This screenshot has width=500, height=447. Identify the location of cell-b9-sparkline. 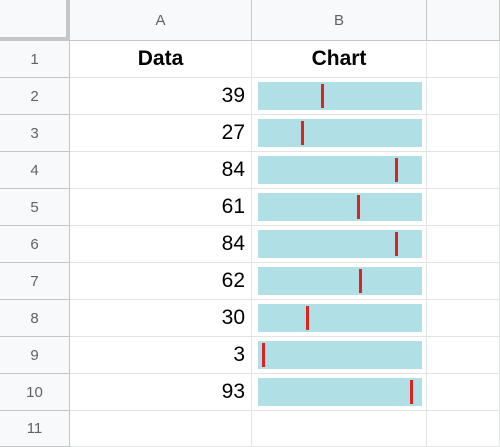
(339, 355).